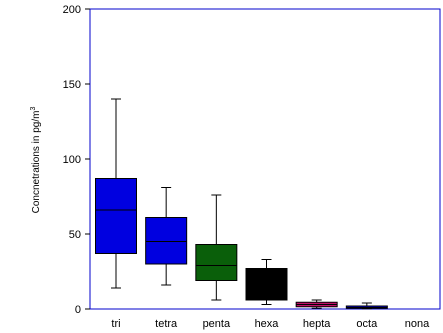 The width and height of the screenshot is (443, 333). I want to click on x-tick-label-hexa: hexa, so click(267, 324).